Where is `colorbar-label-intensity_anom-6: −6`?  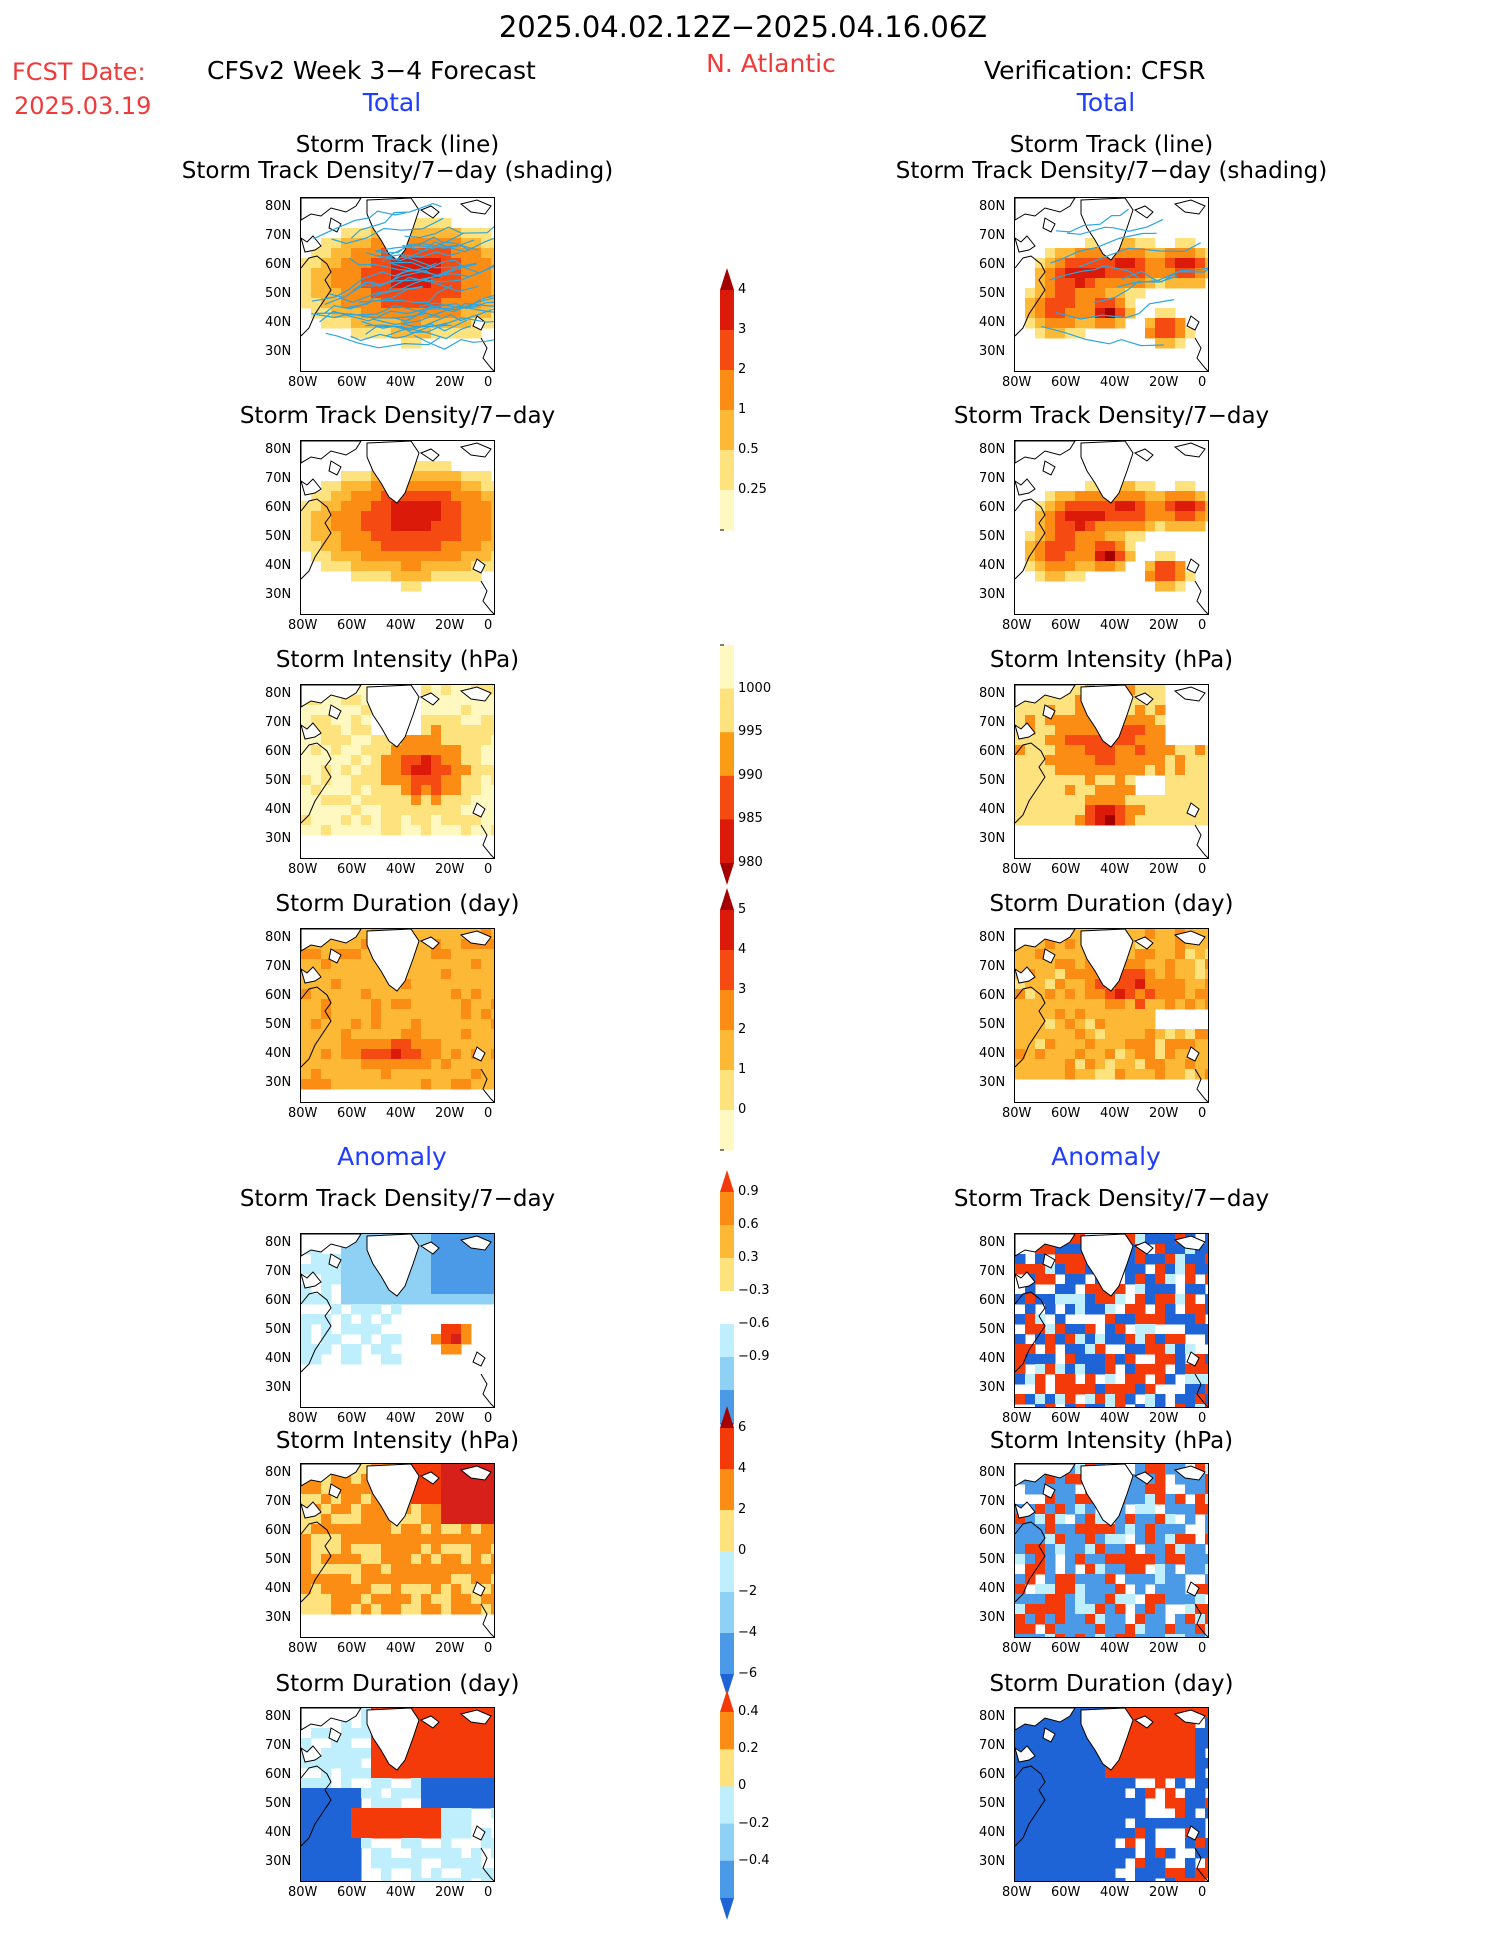 colorbar-label-intensity_anom-6: −6 is located at coordinates (748, 1673).